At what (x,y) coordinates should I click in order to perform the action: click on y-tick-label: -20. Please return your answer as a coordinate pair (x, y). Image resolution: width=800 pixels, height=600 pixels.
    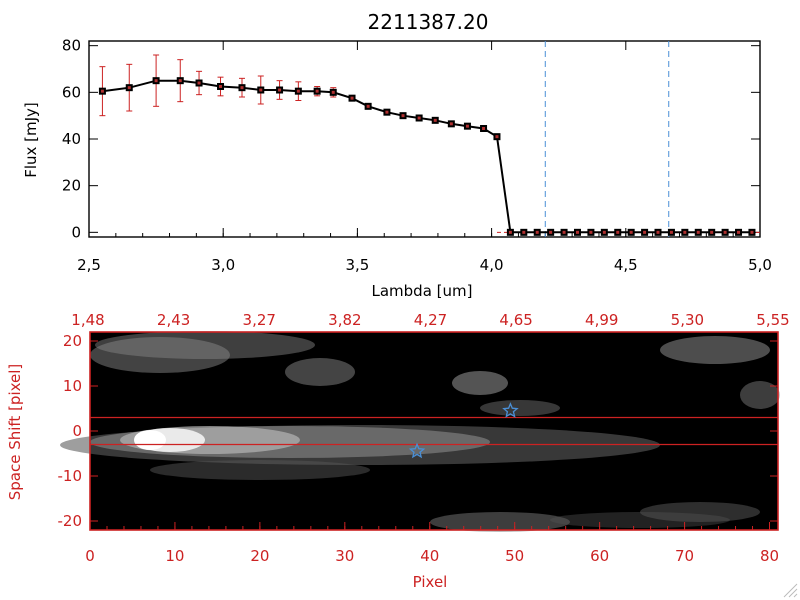
    Looking at the image, I should click on (70, 521).